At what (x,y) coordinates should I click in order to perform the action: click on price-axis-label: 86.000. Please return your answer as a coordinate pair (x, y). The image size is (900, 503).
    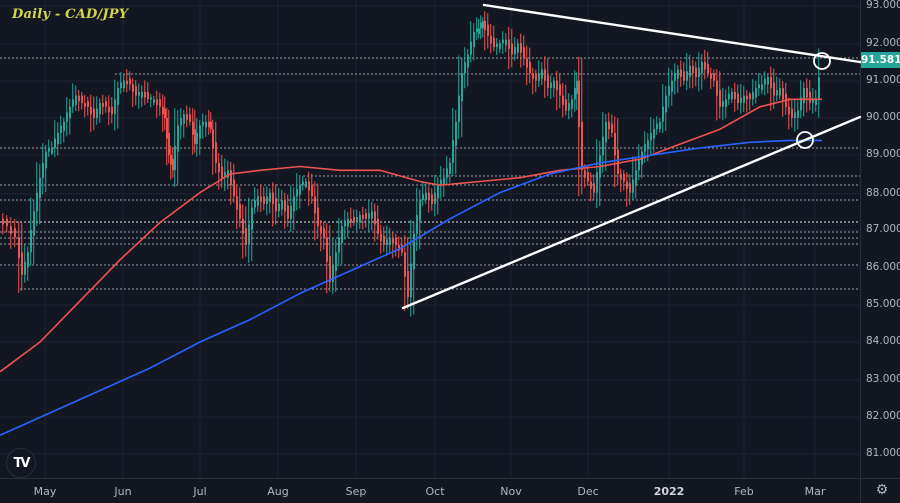
    Looking at the image, I should click on (883, 267).